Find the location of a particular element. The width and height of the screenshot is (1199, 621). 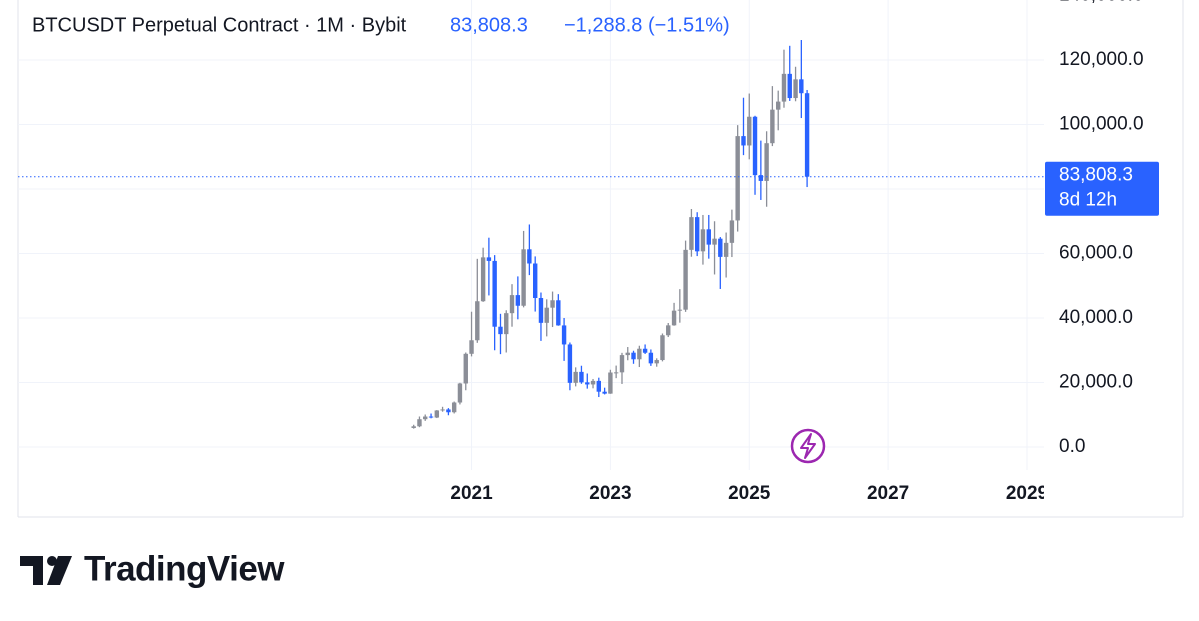

price-change: −1,288.8 (−1.51%) is located at coordinates (647, 25).